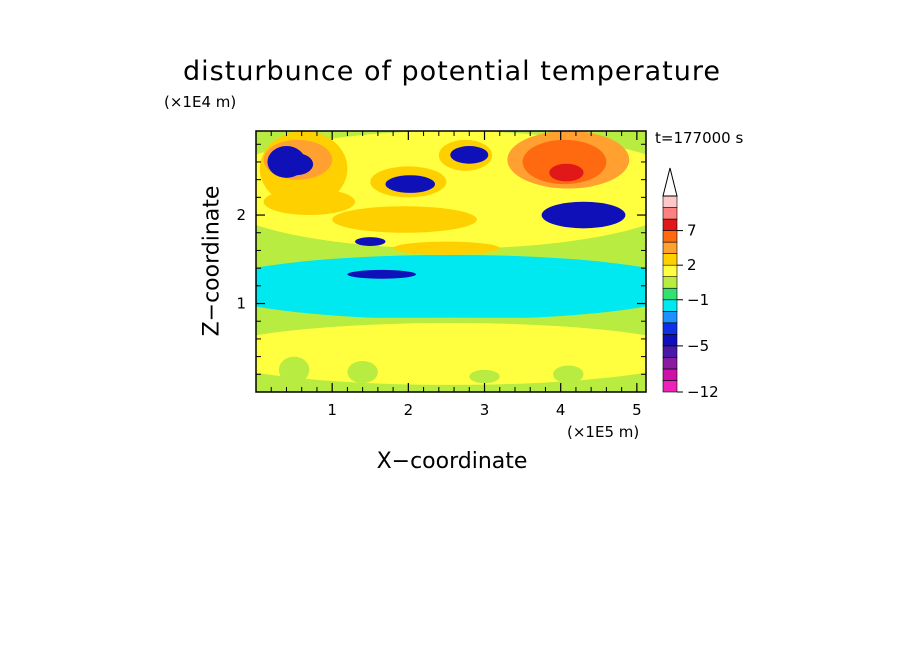  I want to click on y-axis-unit: (×1E4 m), so click(200, 102).